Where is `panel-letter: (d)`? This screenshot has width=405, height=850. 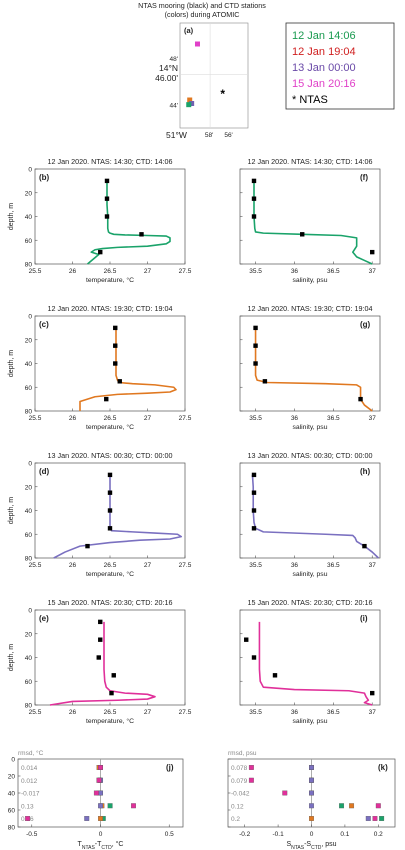
panel-letter: (d) is located at coordinates (44, 471).